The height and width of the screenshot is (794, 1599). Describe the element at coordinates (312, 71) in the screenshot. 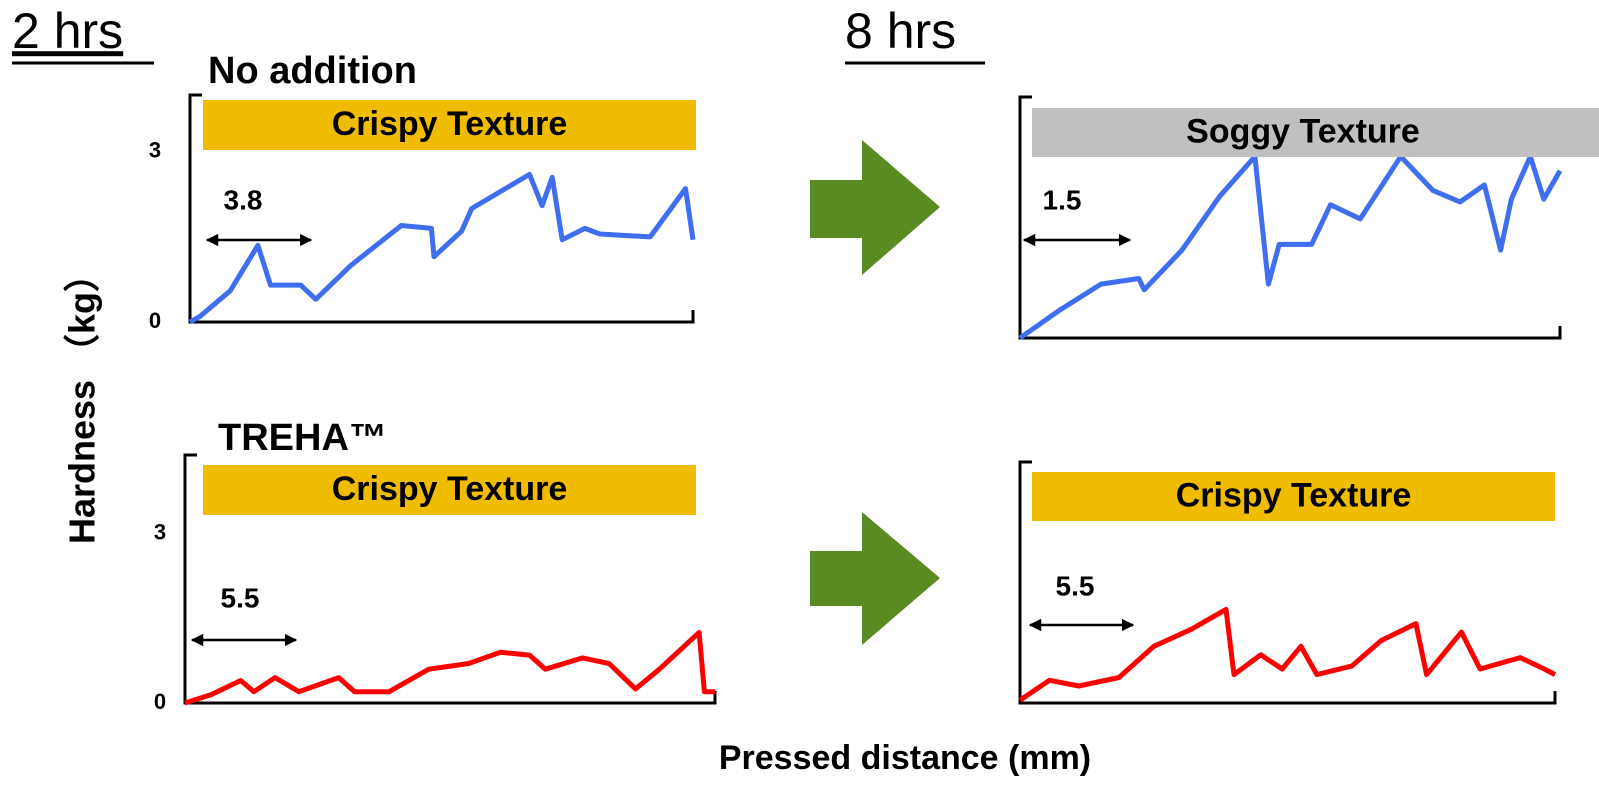

I see `chart-title: No addition` at that location.